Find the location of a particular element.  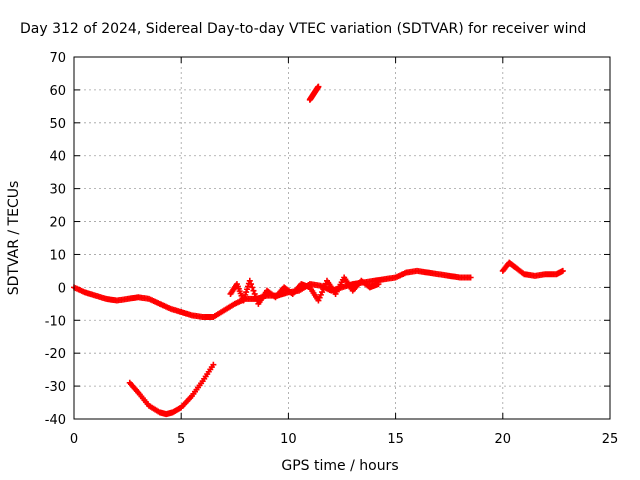

y-tick-label: 20 is located at coordinates (57, 223).